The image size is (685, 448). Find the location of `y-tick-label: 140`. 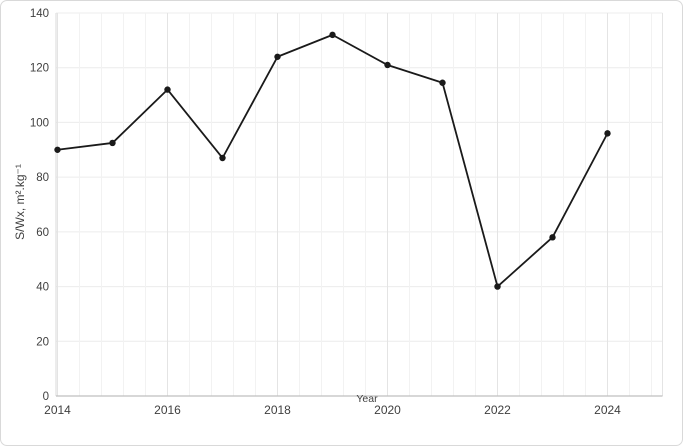

y-tick-label: 140 is located at coordinates (39, 14).